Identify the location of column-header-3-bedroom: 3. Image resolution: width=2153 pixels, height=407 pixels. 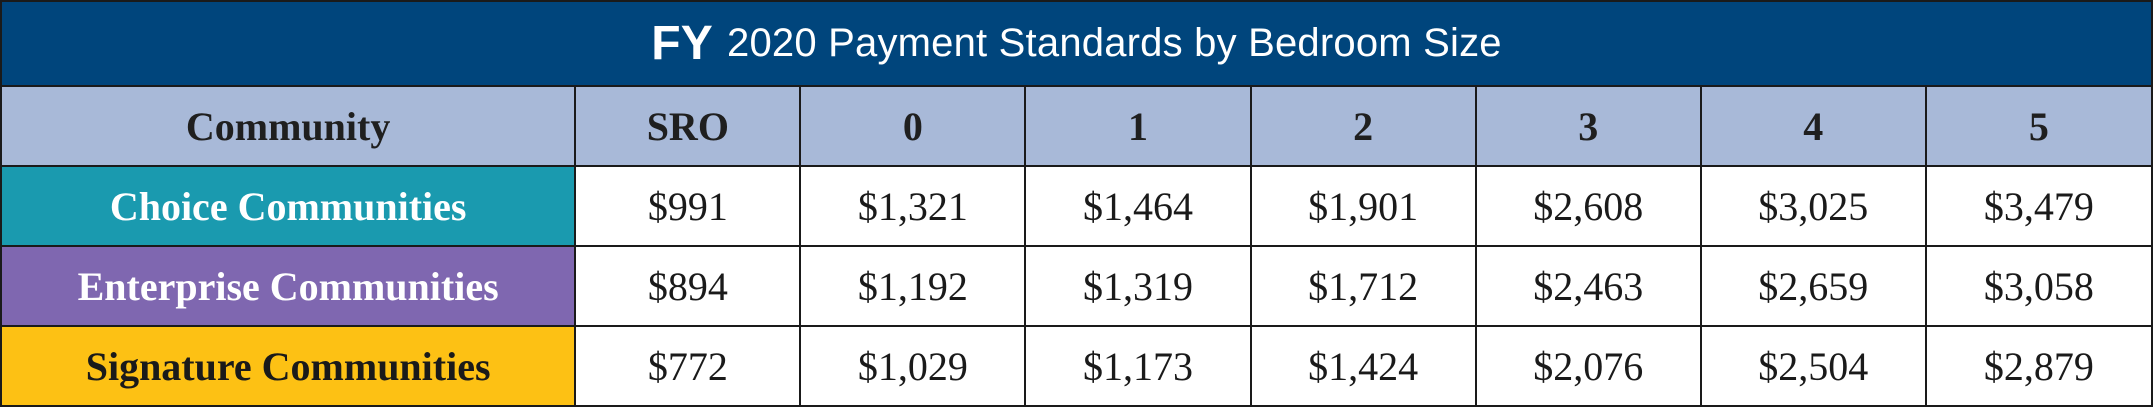
(1588, 127).